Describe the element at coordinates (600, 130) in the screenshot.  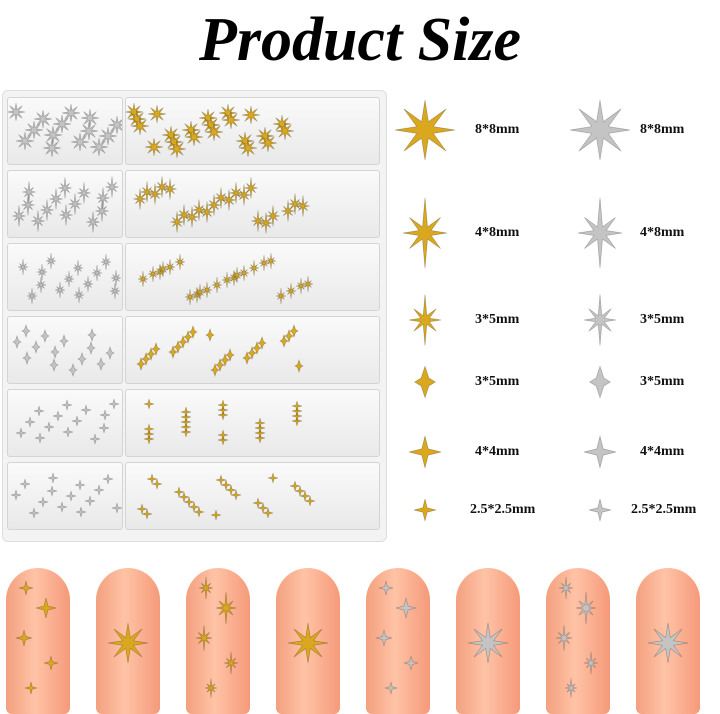
I see `silver-star-icon` at that location.